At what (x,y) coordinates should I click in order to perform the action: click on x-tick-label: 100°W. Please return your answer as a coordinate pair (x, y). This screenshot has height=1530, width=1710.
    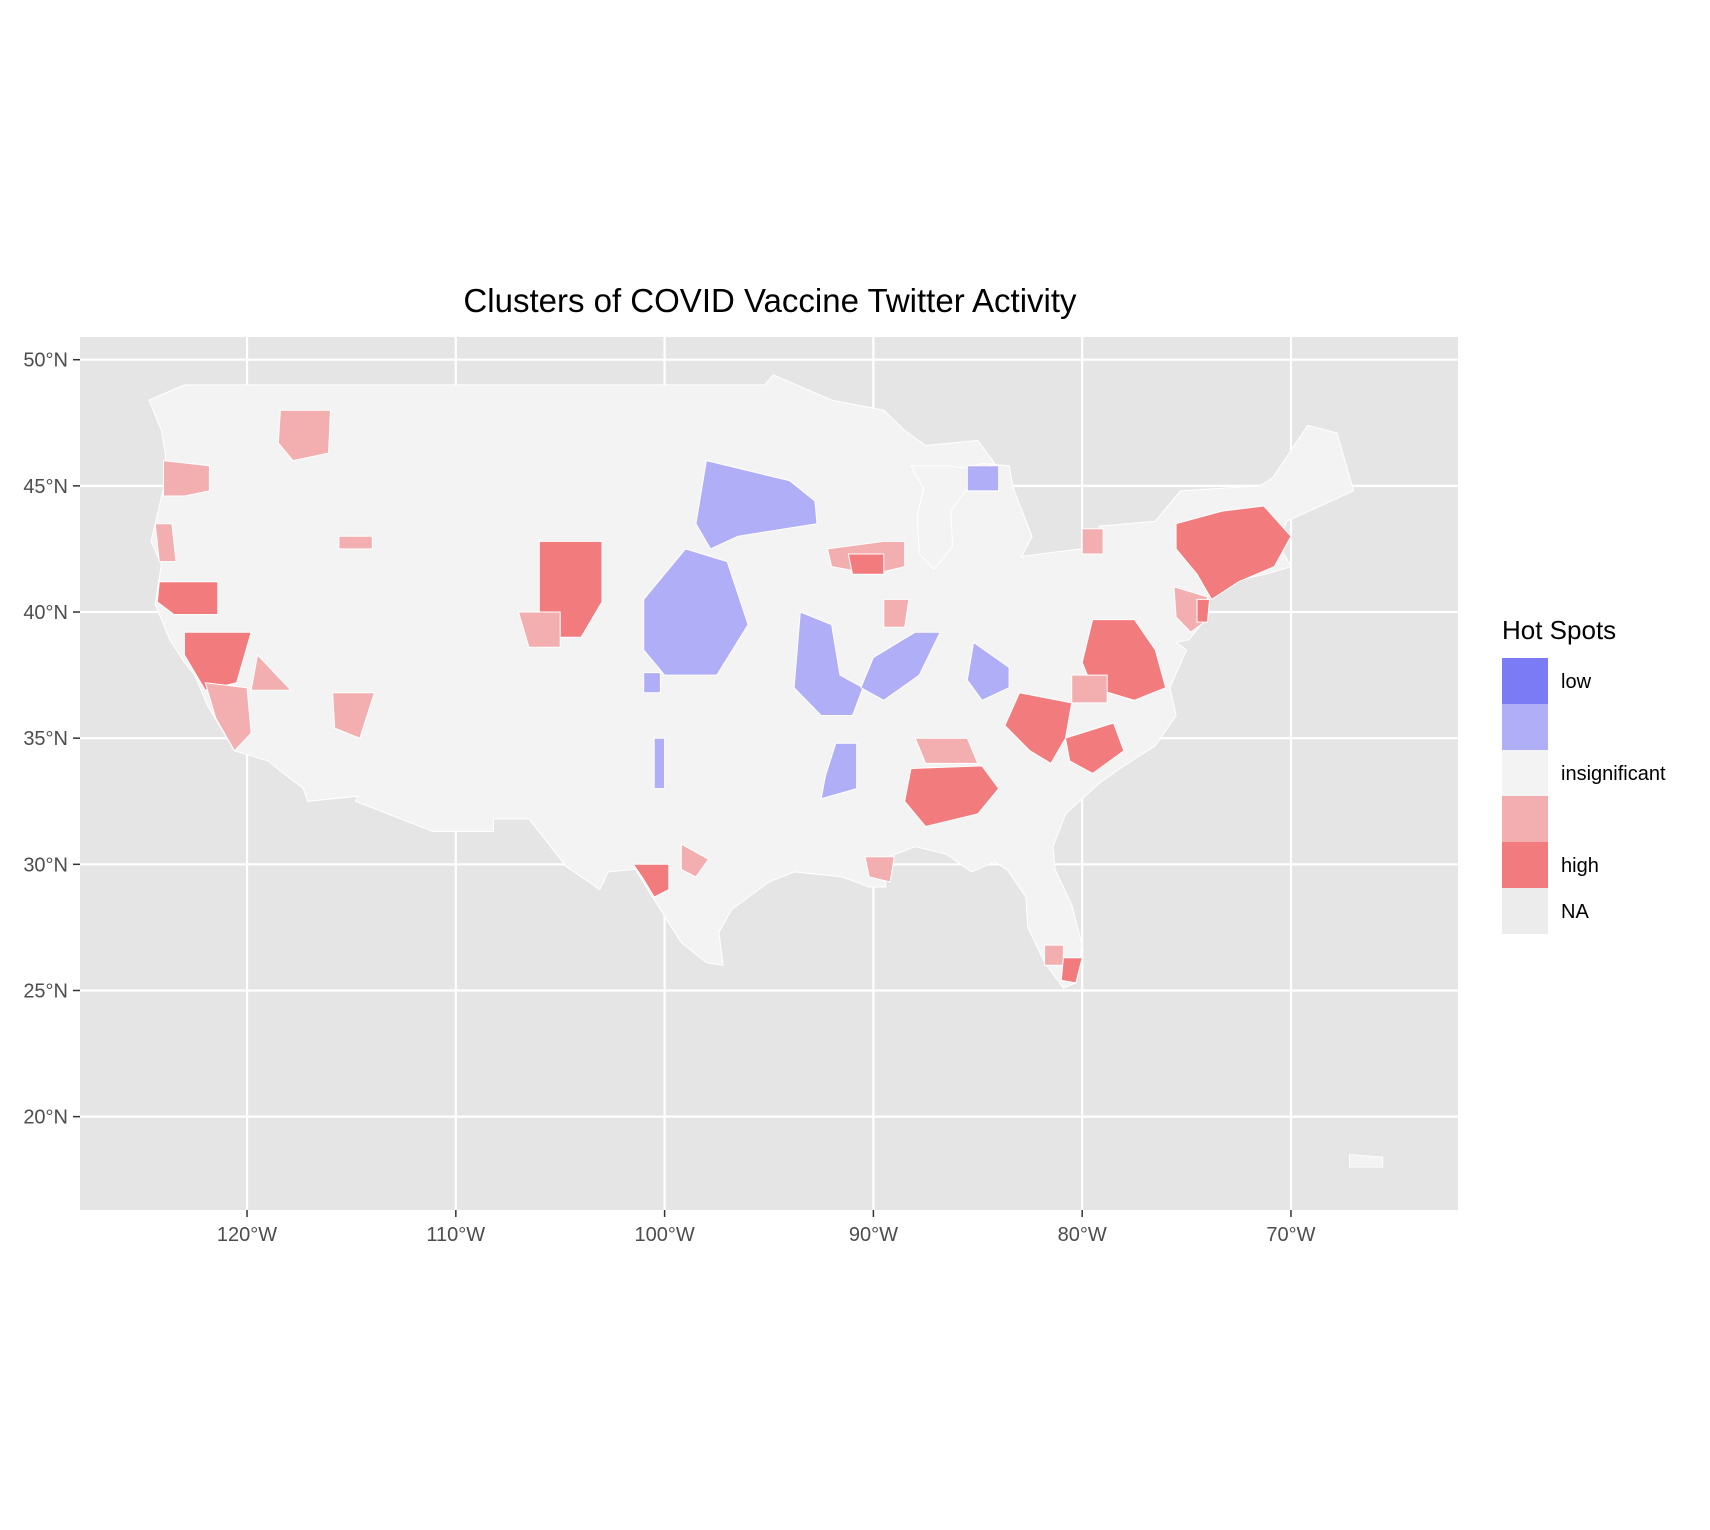
    Looking at the image, I should click on (664, 1235).